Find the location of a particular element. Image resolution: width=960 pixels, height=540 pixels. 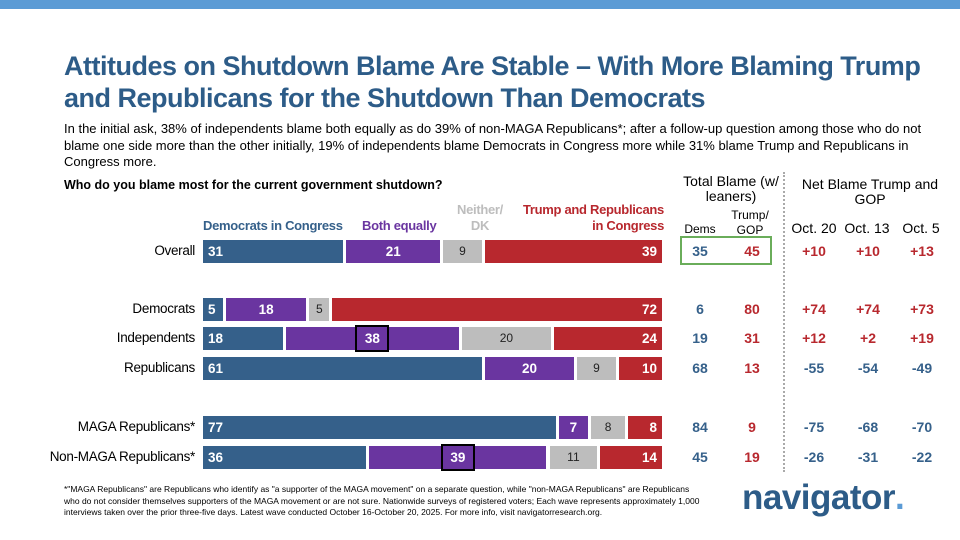

total-dems: 19 is located at coordinates (700, 338).